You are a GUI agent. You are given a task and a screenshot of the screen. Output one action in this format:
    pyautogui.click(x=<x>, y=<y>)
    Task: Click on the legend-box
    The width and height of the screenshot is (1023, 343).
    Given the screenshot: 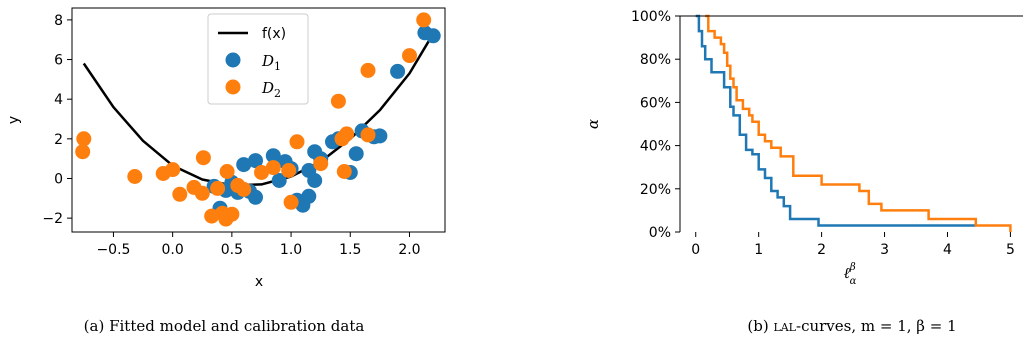 What is the action you would take?
    pyautogui.click(x=258, y=59)
    